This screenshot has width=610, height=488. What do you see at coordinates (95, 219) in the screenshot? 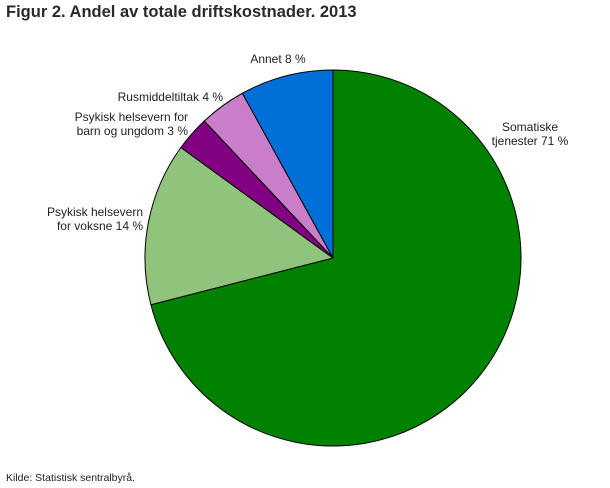
I see `slice-label: Psykisk helsevern for voksne 14 %` at bounding box center [95, 219].